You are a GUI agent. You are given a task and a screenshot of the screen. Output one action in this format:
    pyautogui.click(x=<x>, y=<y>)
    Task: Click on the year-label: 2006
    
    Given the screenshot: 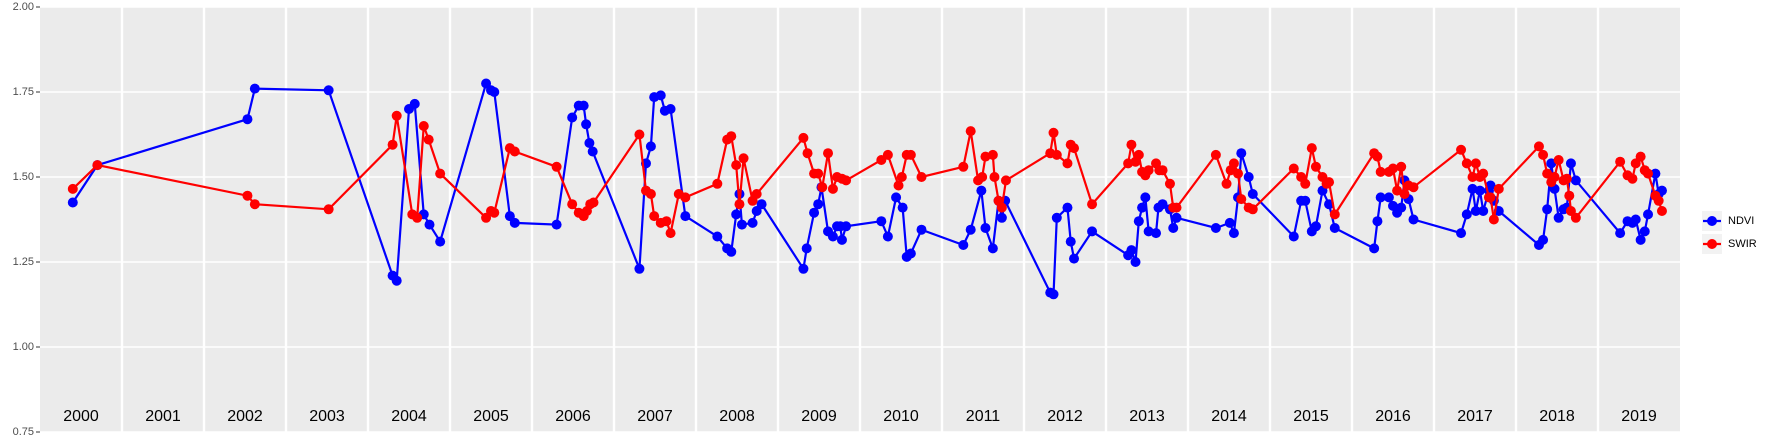 What is the action you would take?
    pyautogui.click(x=573, y=416)
    